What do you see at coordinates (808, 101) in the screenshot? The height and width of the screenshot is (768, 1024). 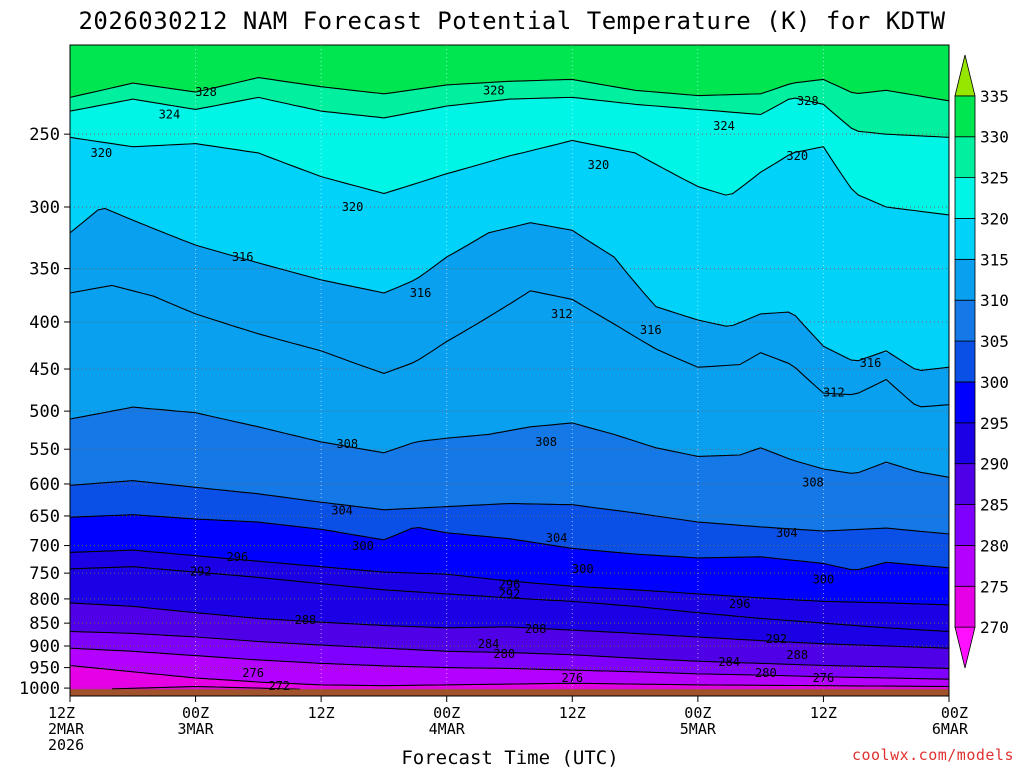 I see `contour-label: 328` at bounding box center [808, 101].